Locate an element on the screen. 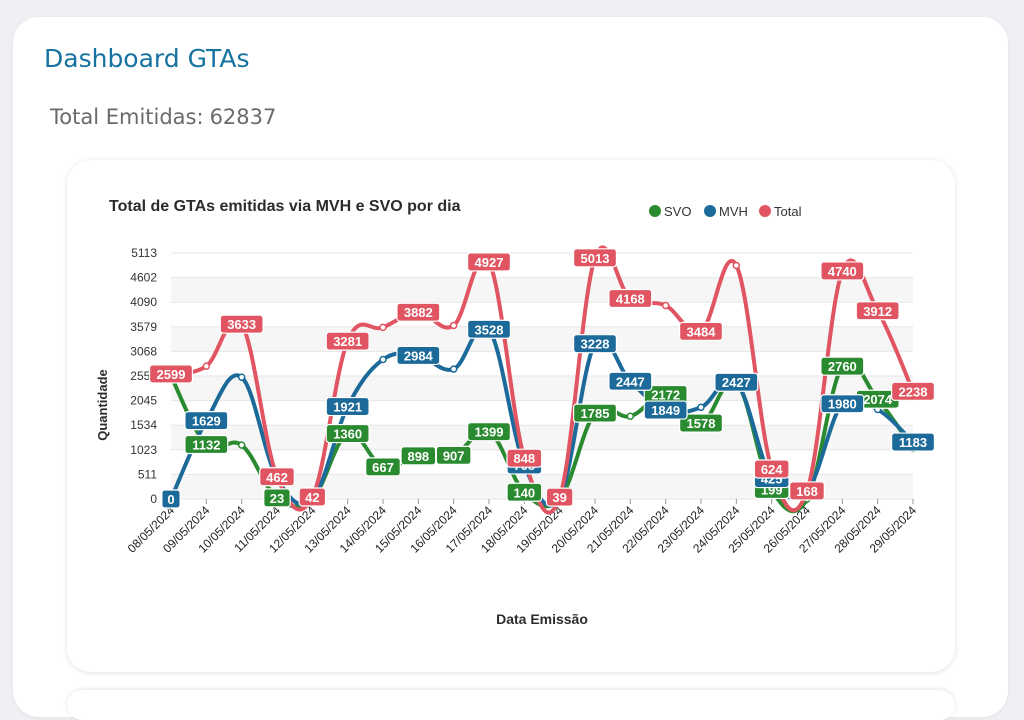  y-tick-label: 511 is located at coordinates (147, 474).